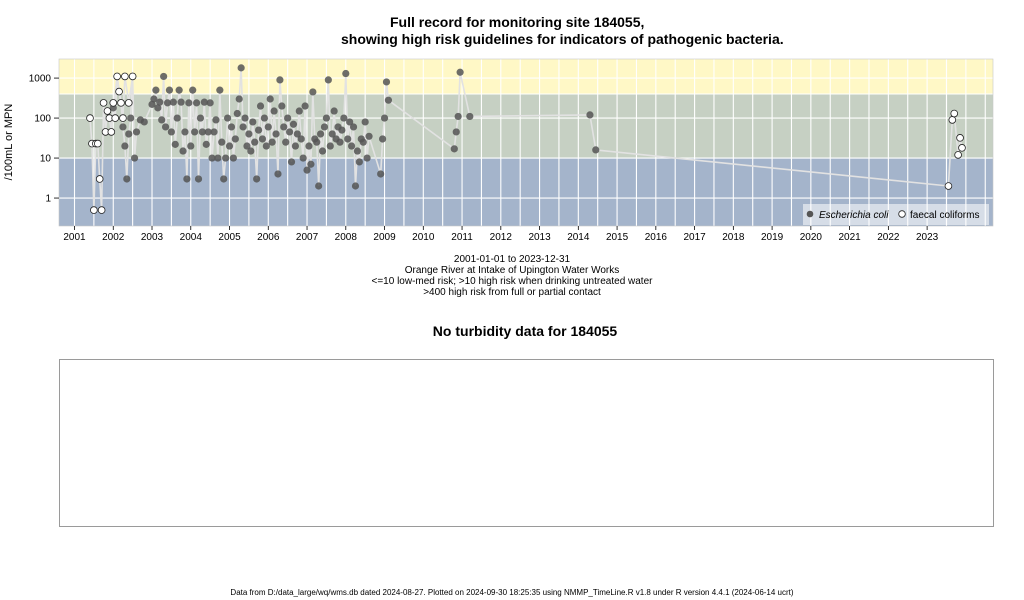  I want to click on legend-box, so click(896, 214).